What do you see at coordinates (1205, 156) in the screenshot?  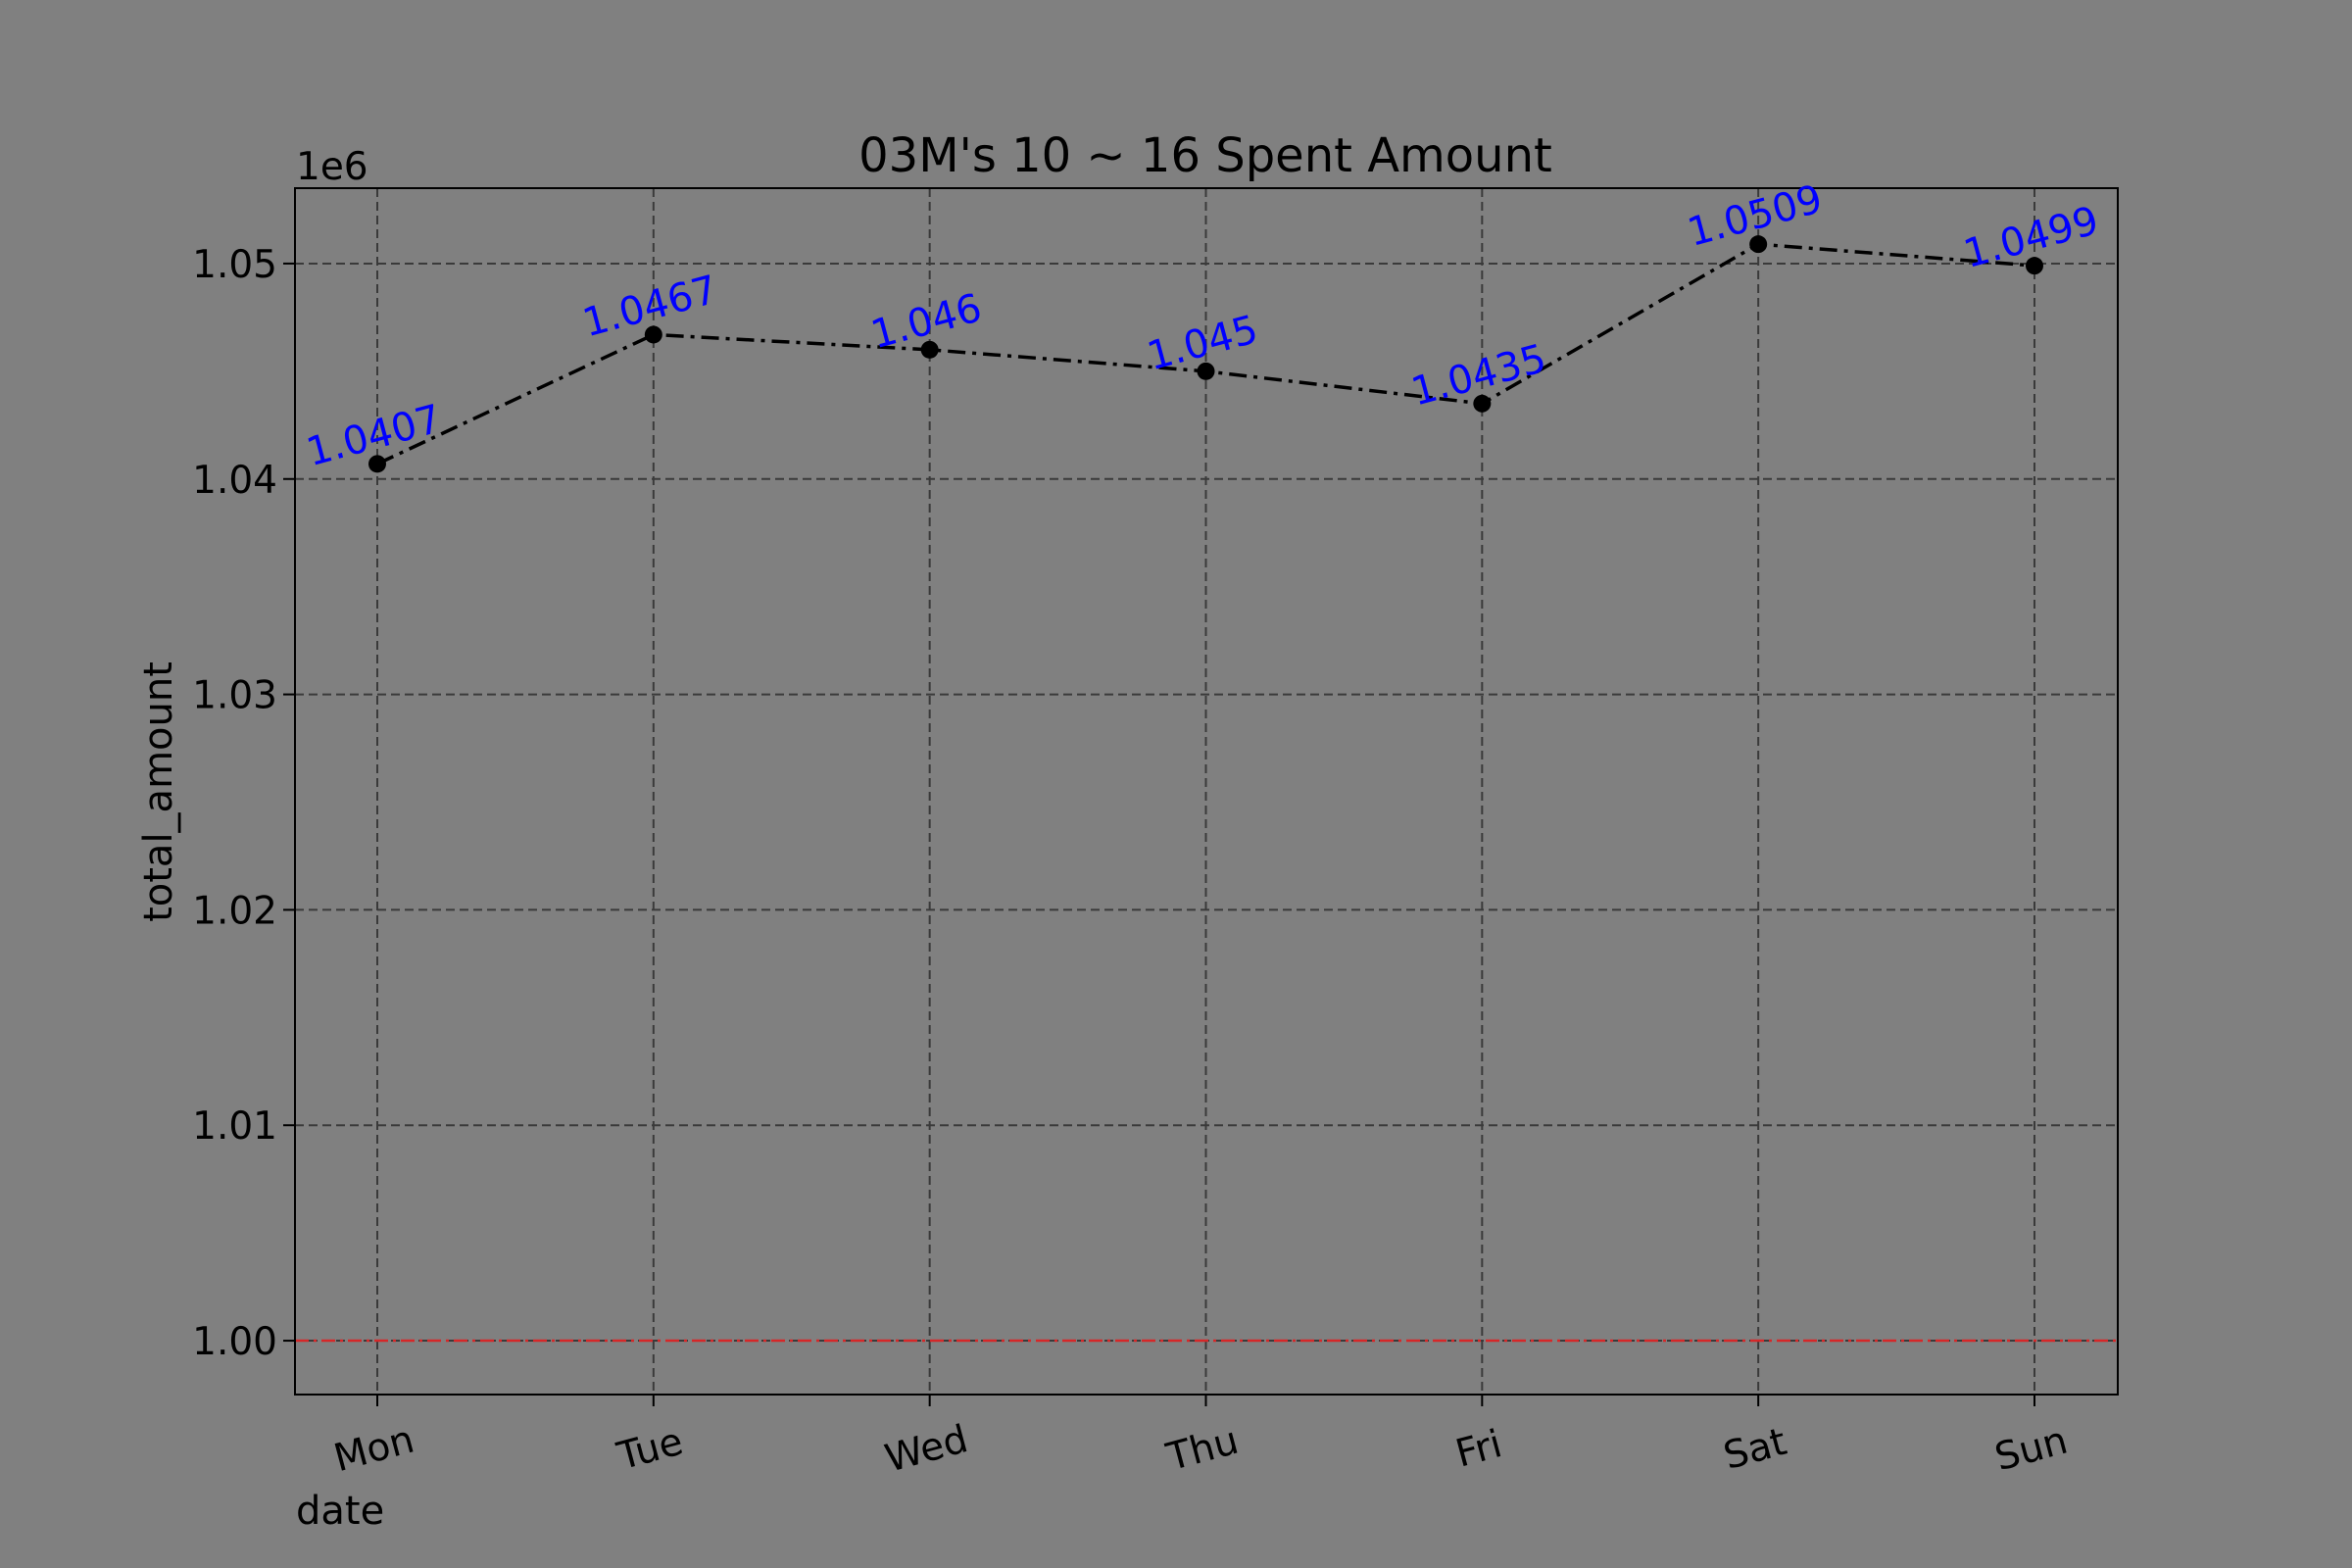 I see `chart-title: 03M's 10 ~ 16 Spent Amount` at bounding box center [1205, 156].